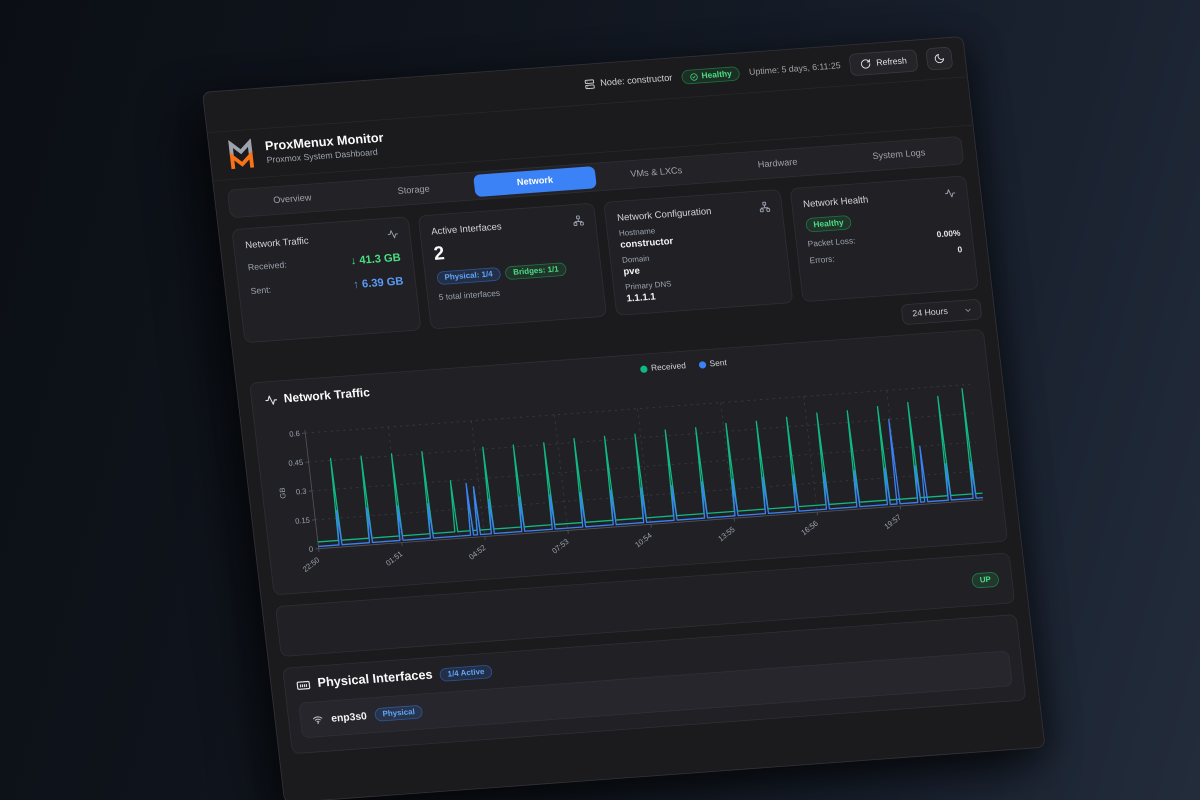 The width and height of the screenshot is (1200, 800). I want to click on errors-label: Errors:, so click(822, 260).